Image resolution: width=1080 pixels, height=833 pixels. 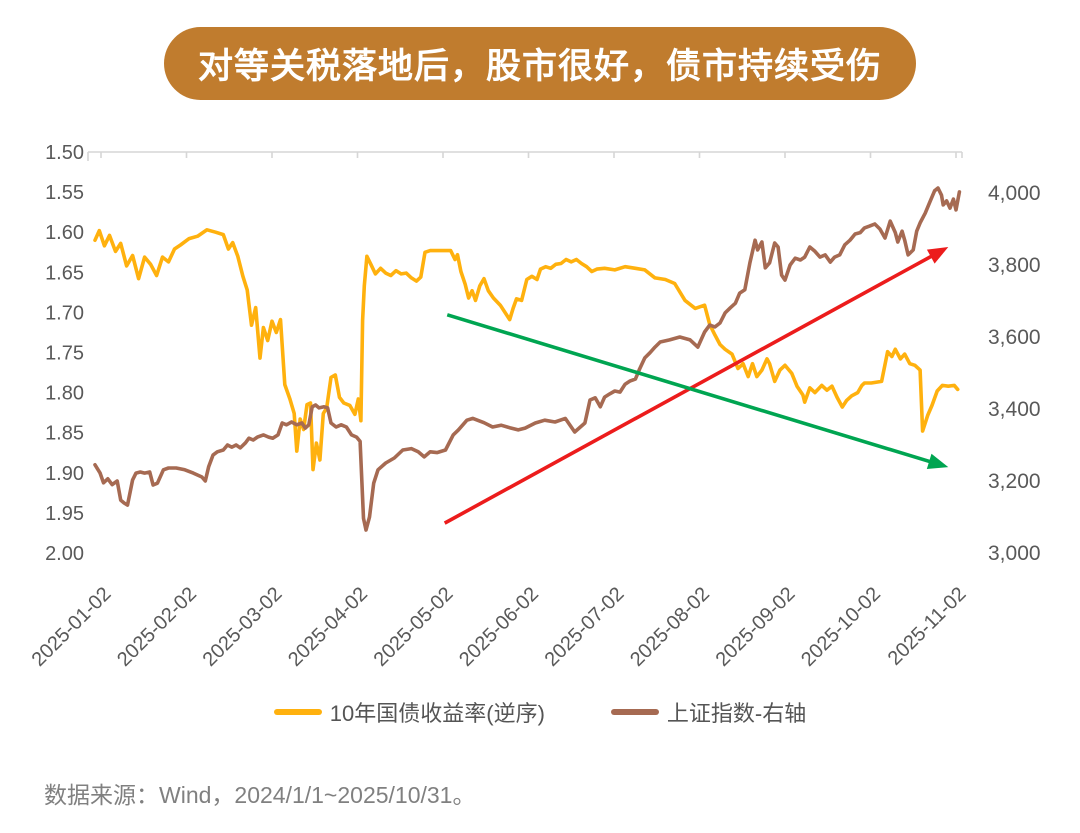 What do you see at coordinates (157, 627) in the screenshot?
I see `svg-text: 2025-02-02` at bounding box center [157, 627].